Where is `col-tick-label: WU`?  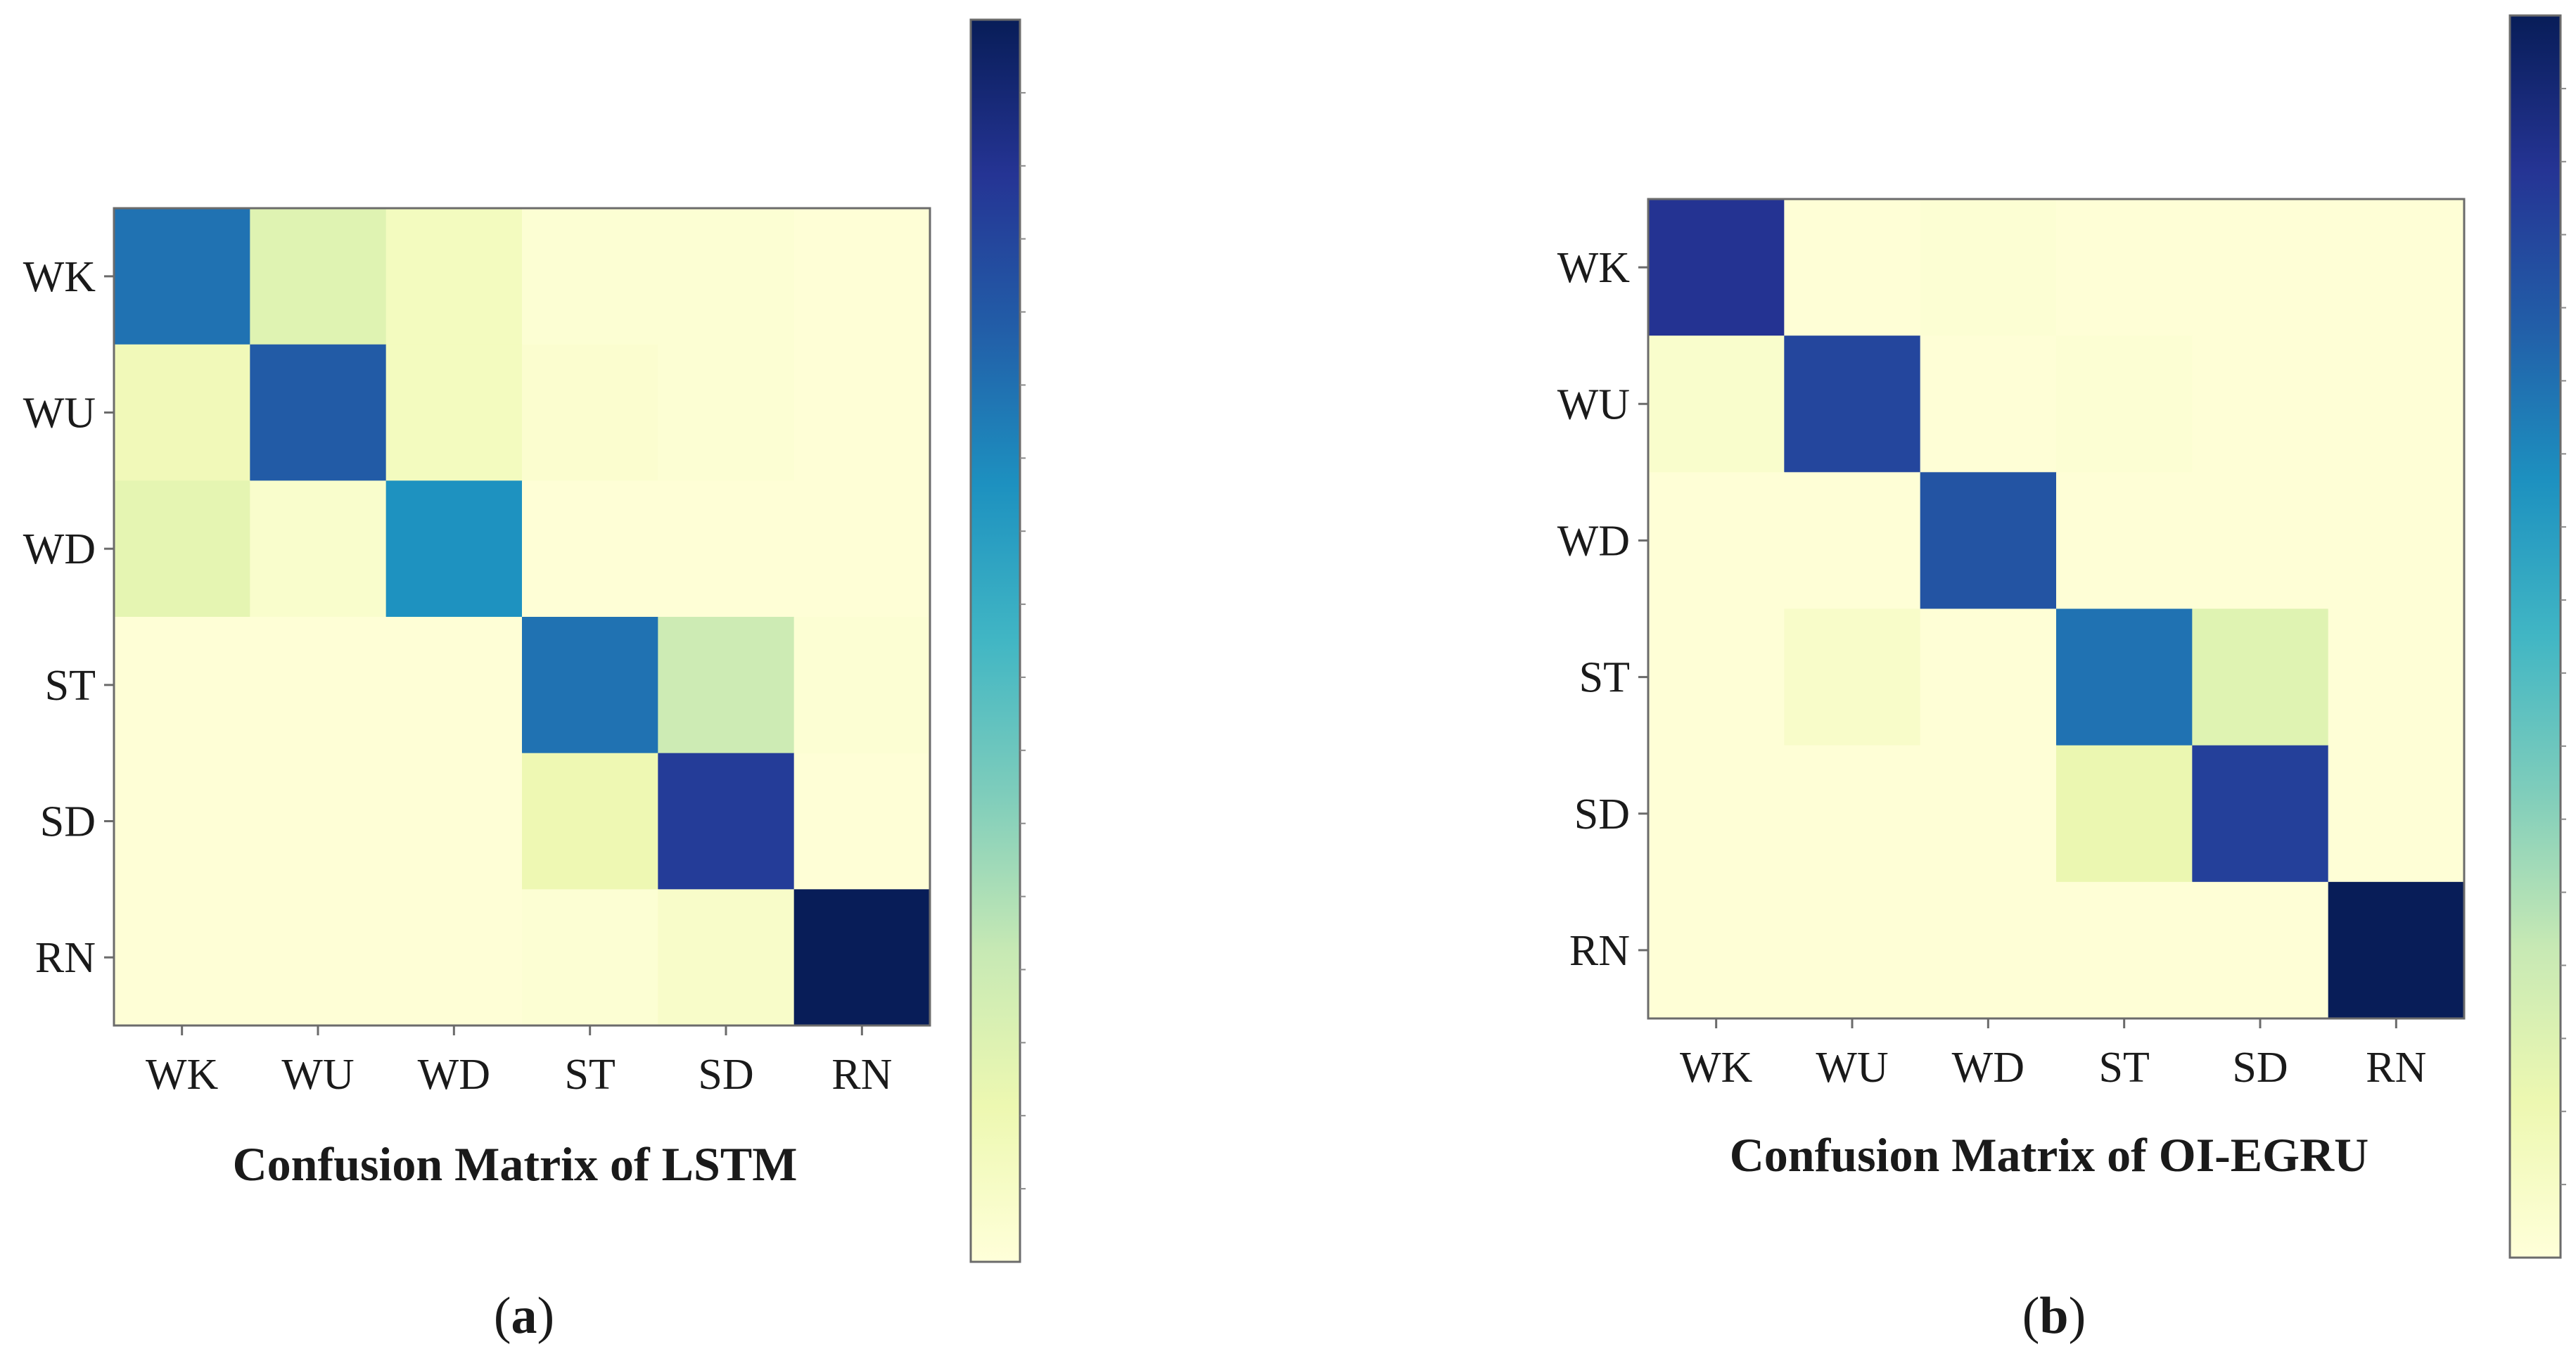 col-tick-label: WU is located at coordinates (317, 1075).